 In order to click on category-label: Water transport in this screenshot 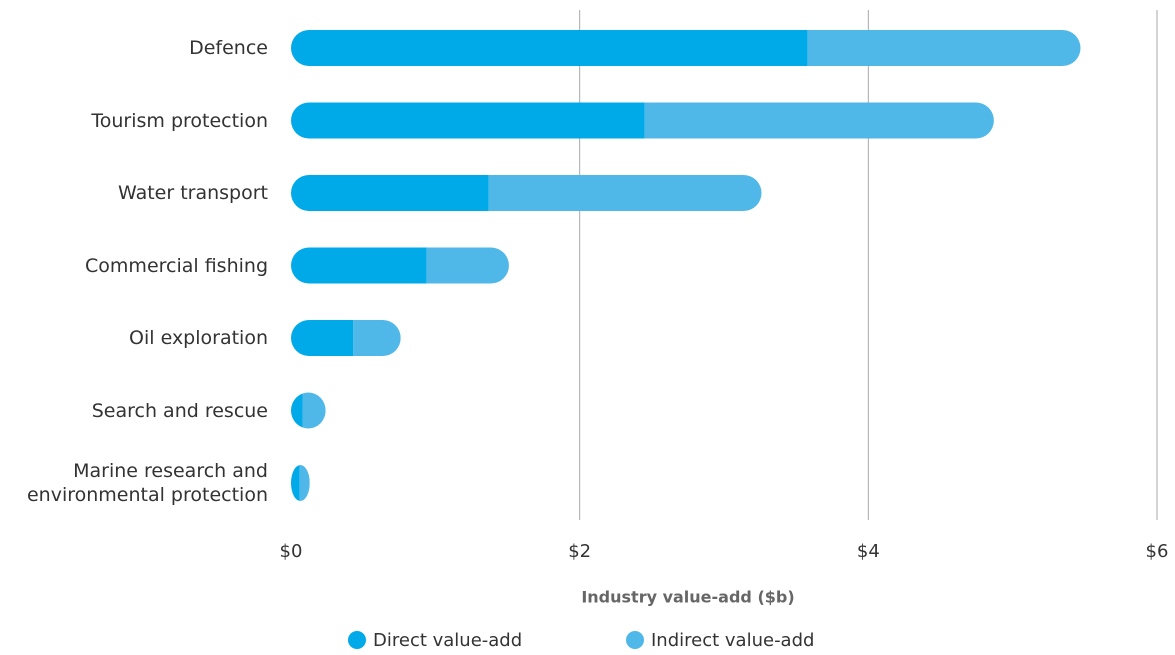, I will do `click(193, 193)`.